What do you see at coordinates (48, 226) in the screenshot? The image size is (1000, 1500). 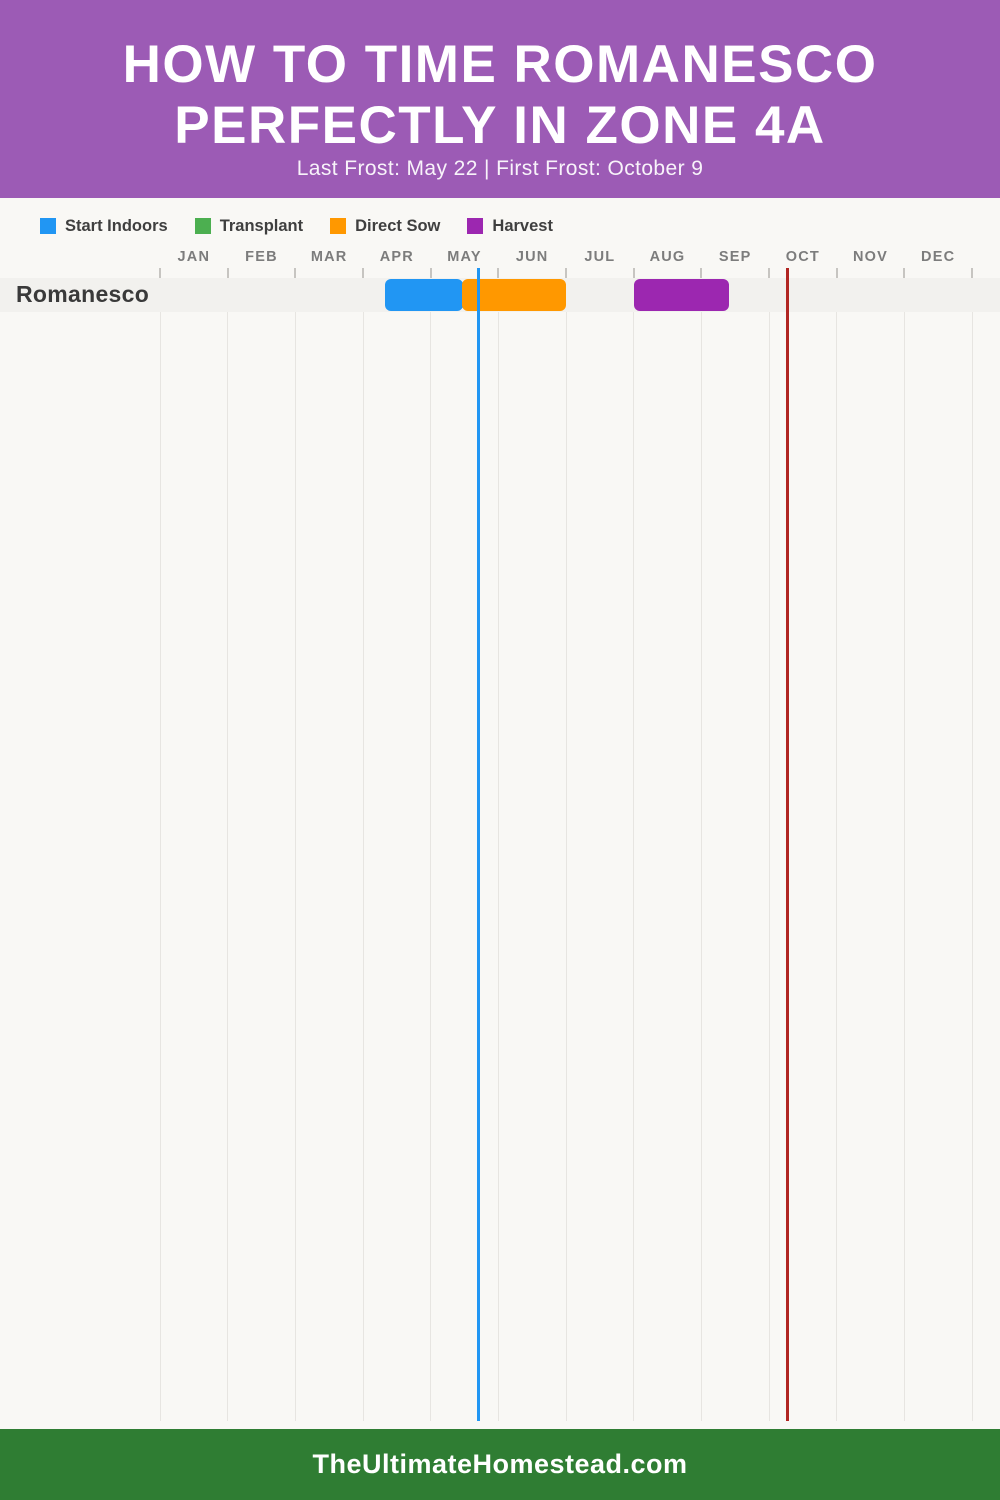 I see `legend-swatch-start-indoors` at bounding box center [48, 226].